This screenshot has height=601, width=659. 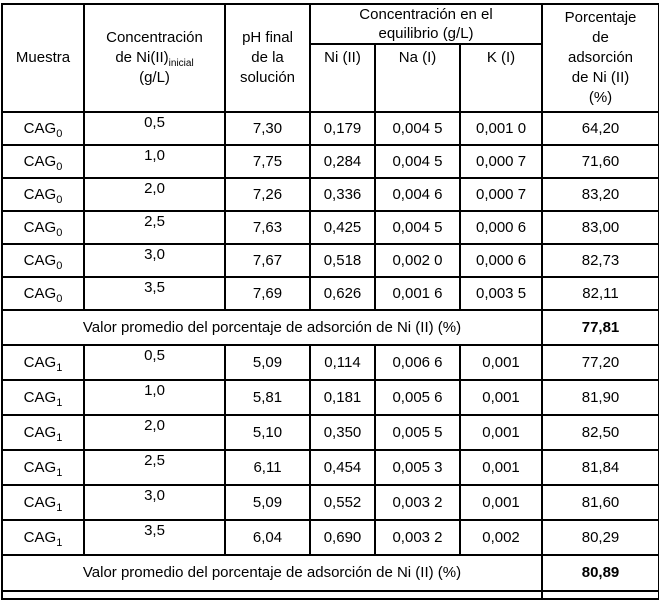 What do you see at coordinates (342, 78) in the screenshot?
I see `header-ni: Ni (II)` at bounding box center [342, 78].